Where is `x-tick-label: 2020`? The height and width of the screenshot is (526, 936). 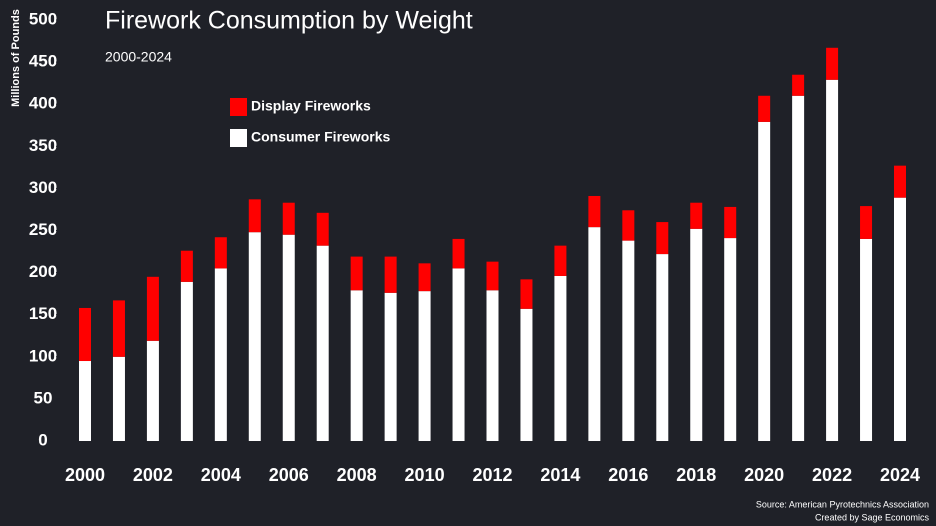 x-tick-label: 2020 is located at coordinates (764, 475).